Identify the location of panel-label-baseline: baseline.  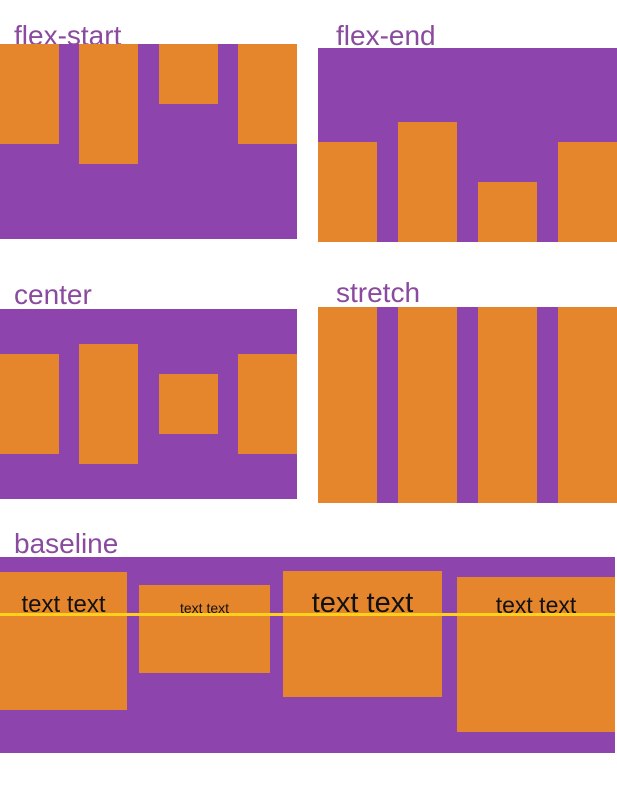
(66, 543).